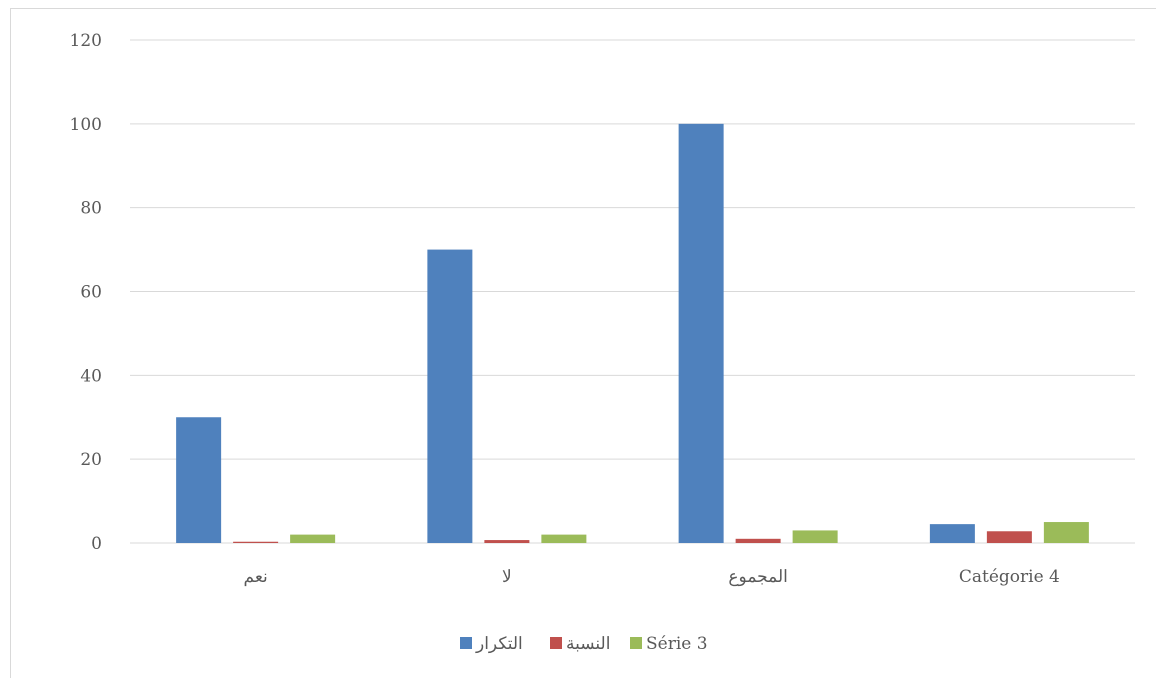 This screenshot has width=1156, height=678. I want to click on legend-label-3: Série 3, so click(677, 644).